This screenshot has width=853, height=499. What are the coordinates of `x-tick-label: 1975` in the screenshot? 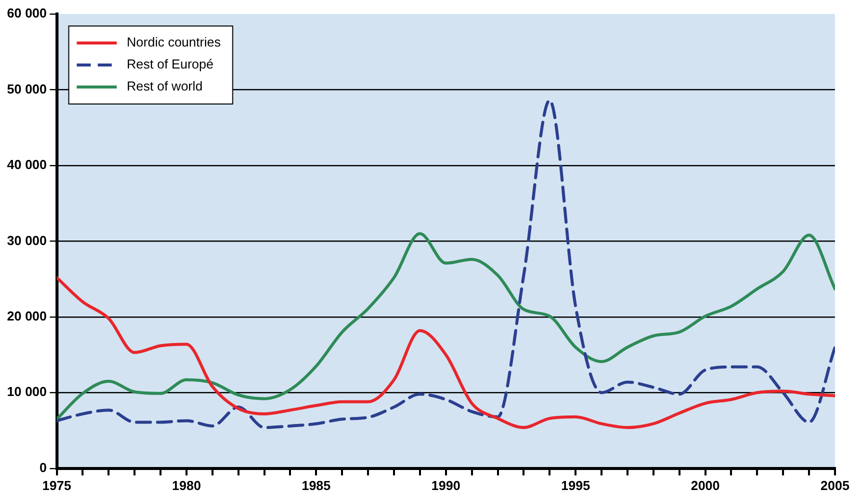 It's located at (57, 485).